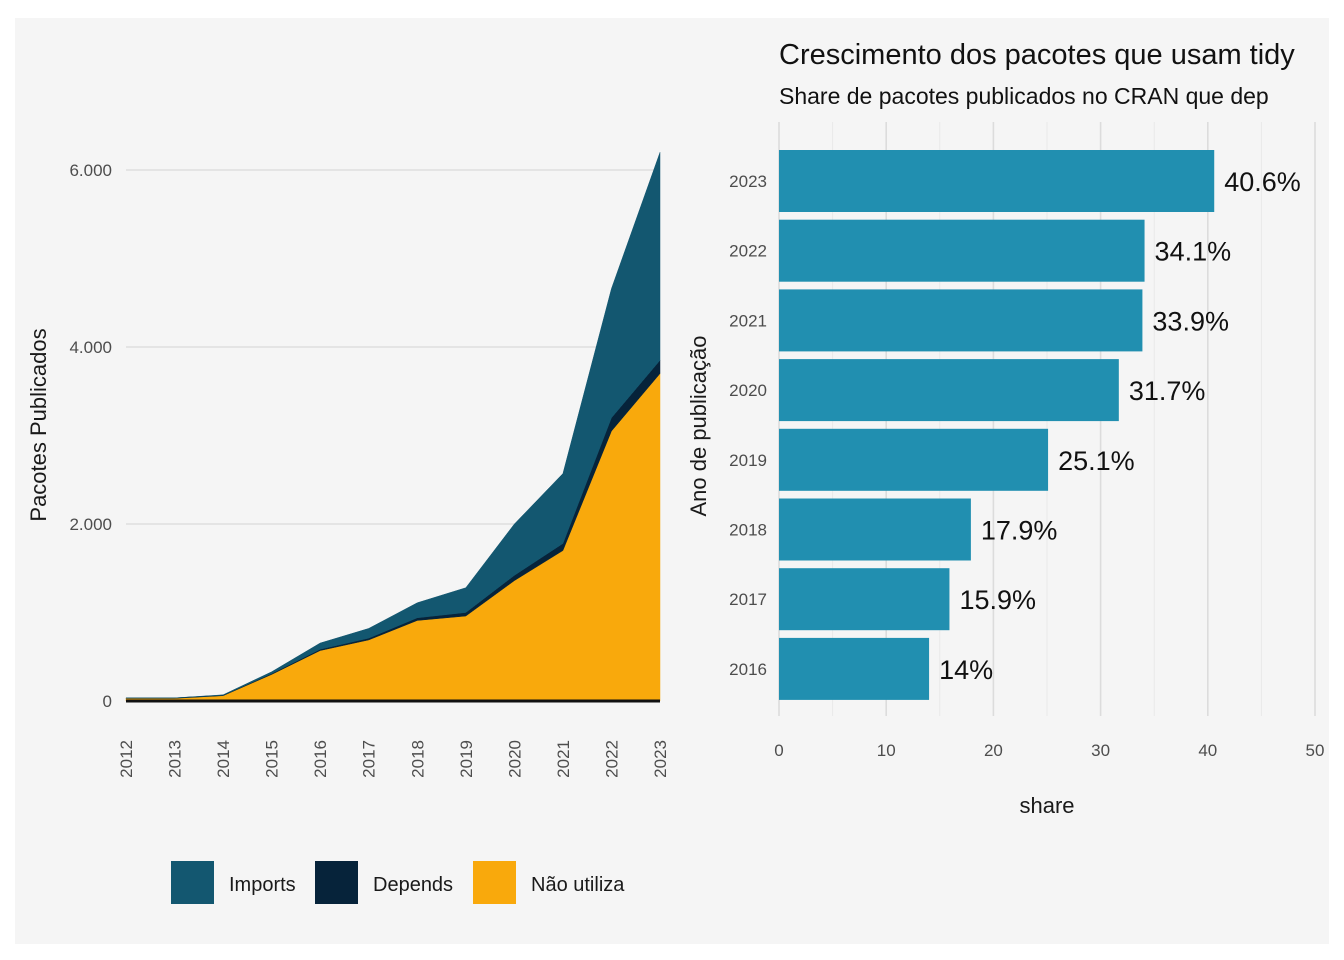  I want to click on y-tick-label: 4.000, so click(90, 347).